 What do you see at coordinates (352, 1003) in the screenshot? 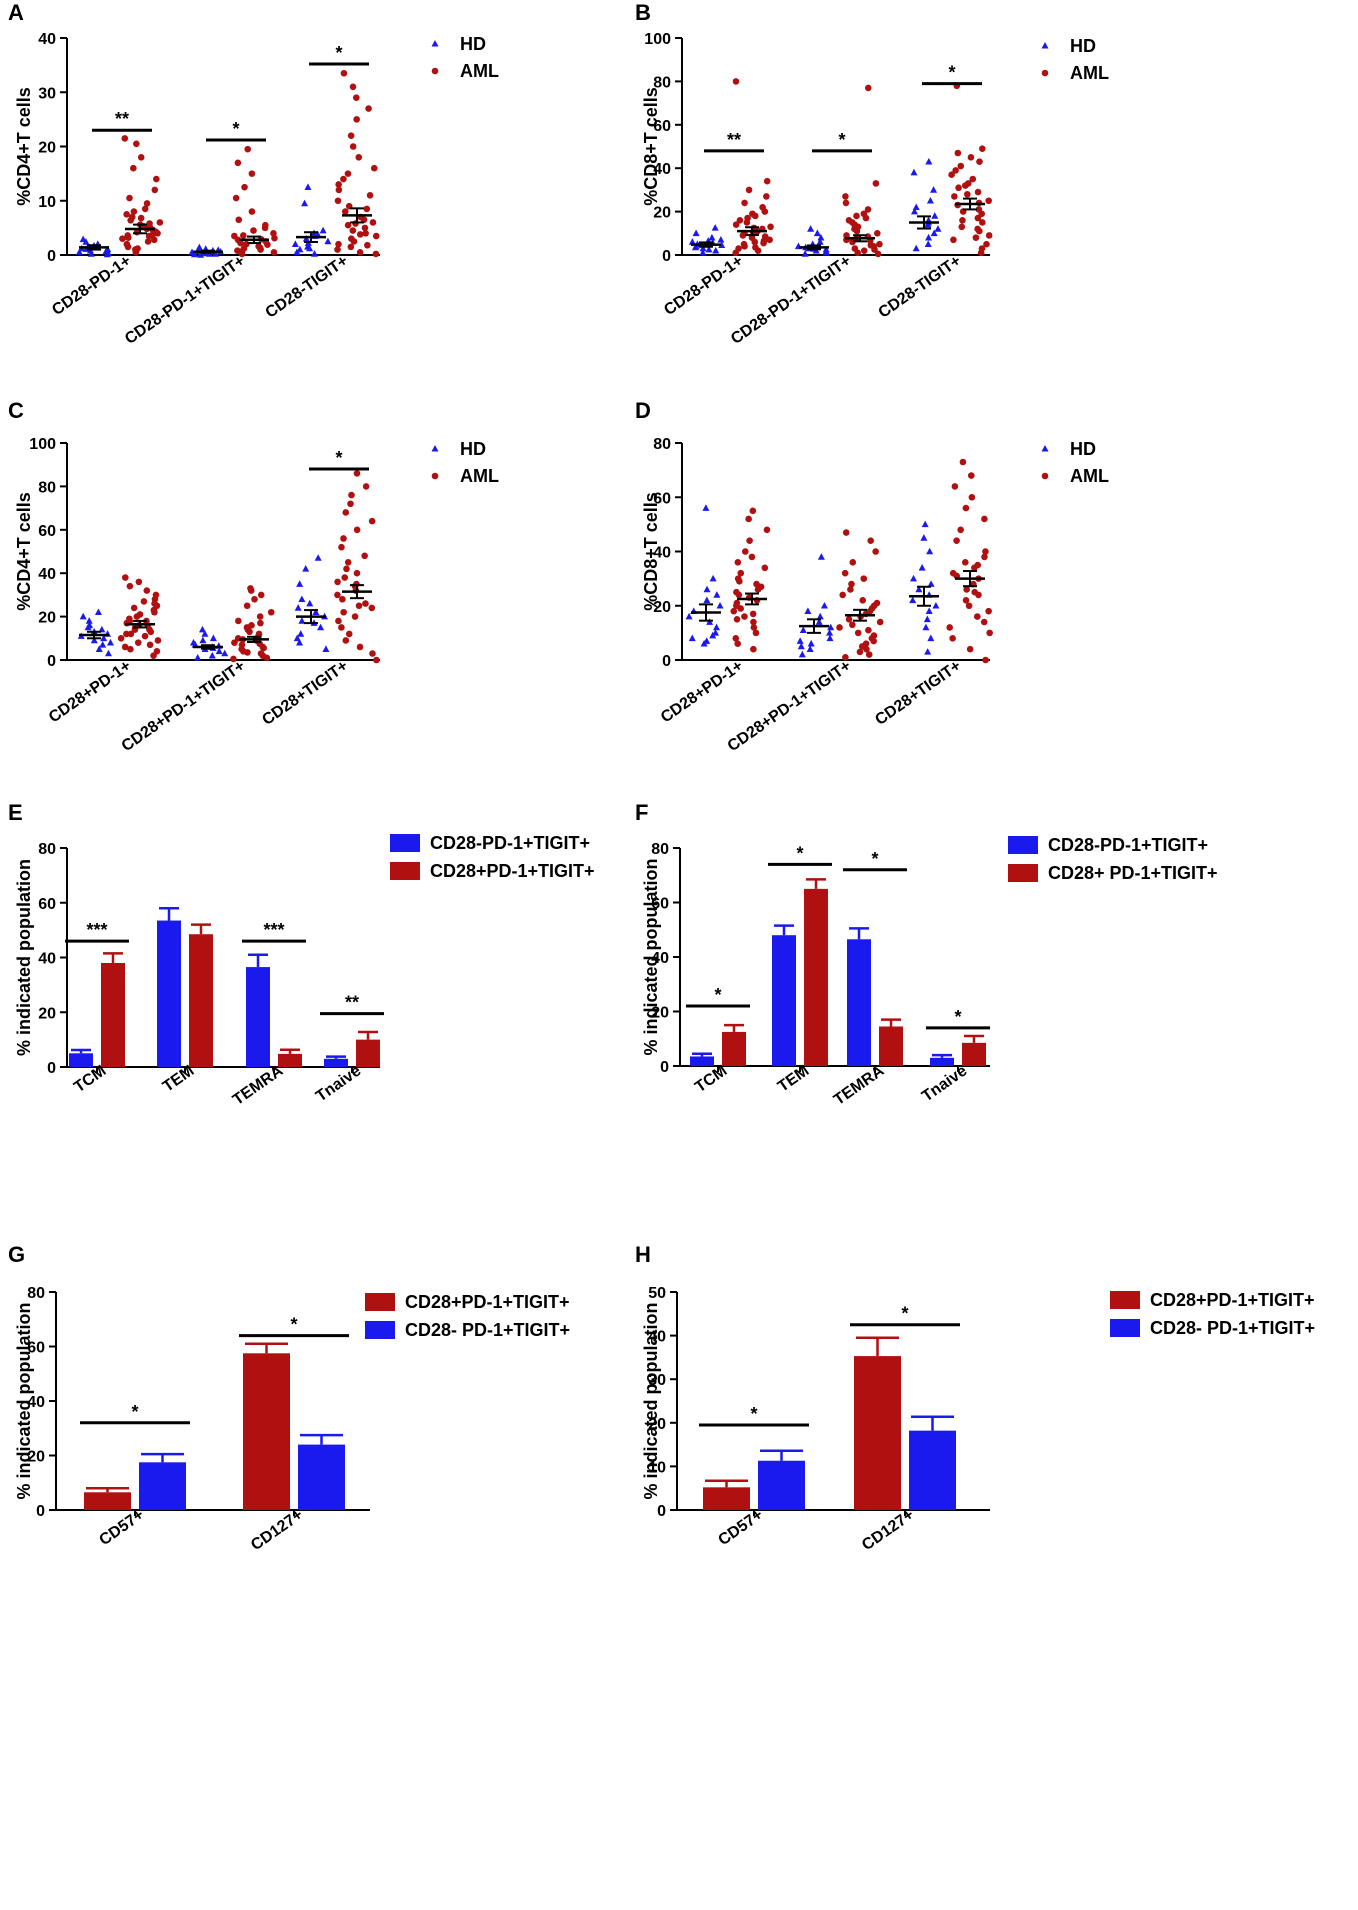
I see `significance-label: **` at bounding box center [352, 1003].